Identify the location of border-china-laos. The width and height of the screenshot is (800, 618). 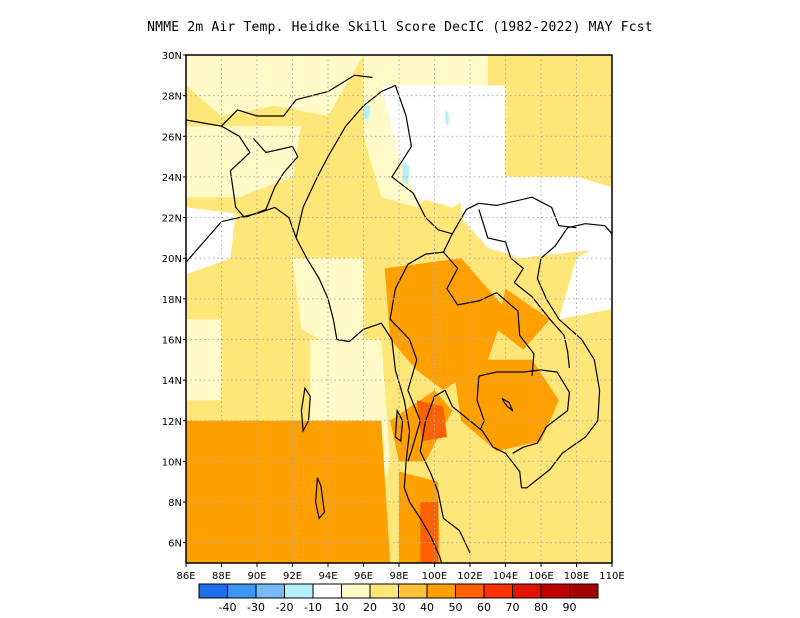
(514, 215).